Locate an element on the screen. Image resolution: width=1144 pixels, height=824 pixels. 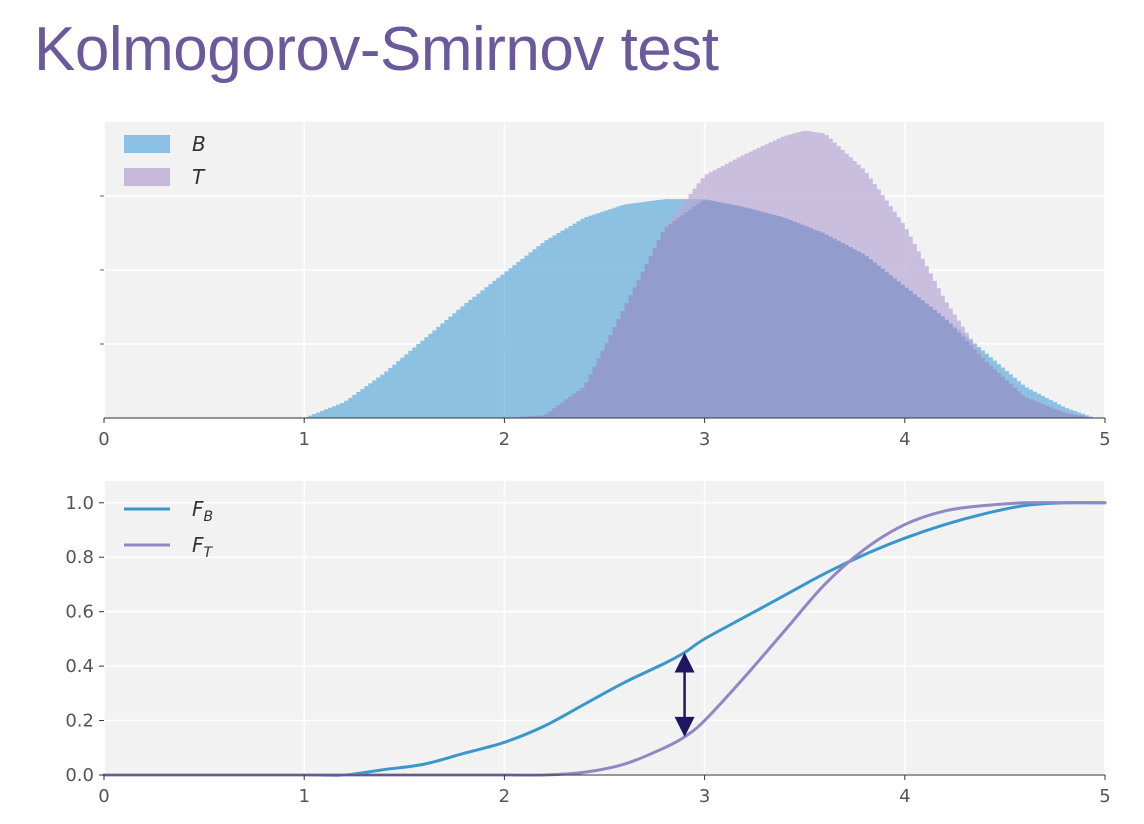
bottom-x-tick-label-5: 5 is located at coordinates (1104, 796).